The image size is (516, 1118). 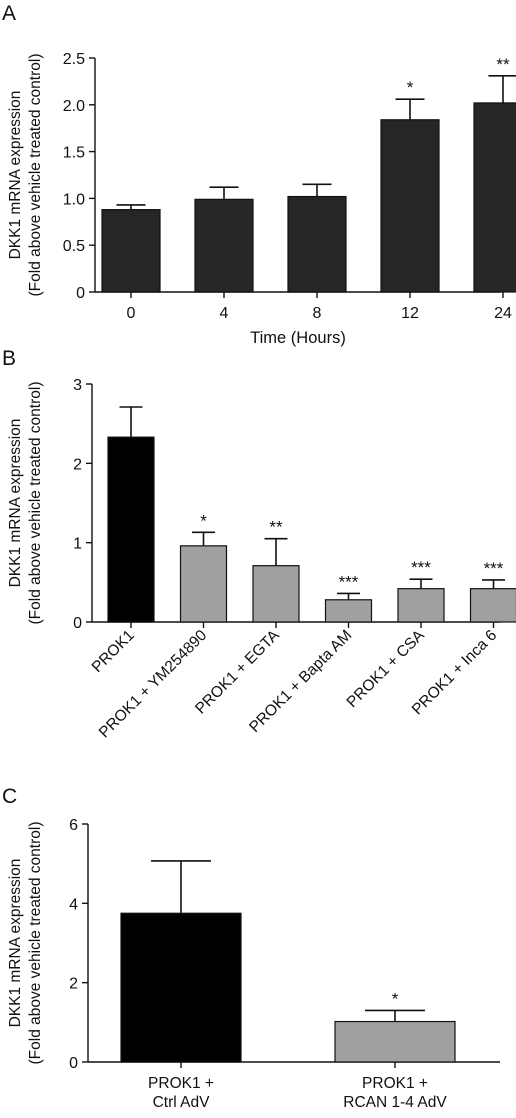 I want to click on panel-b-y-tick-label: 2, so click(x=77, y=464).